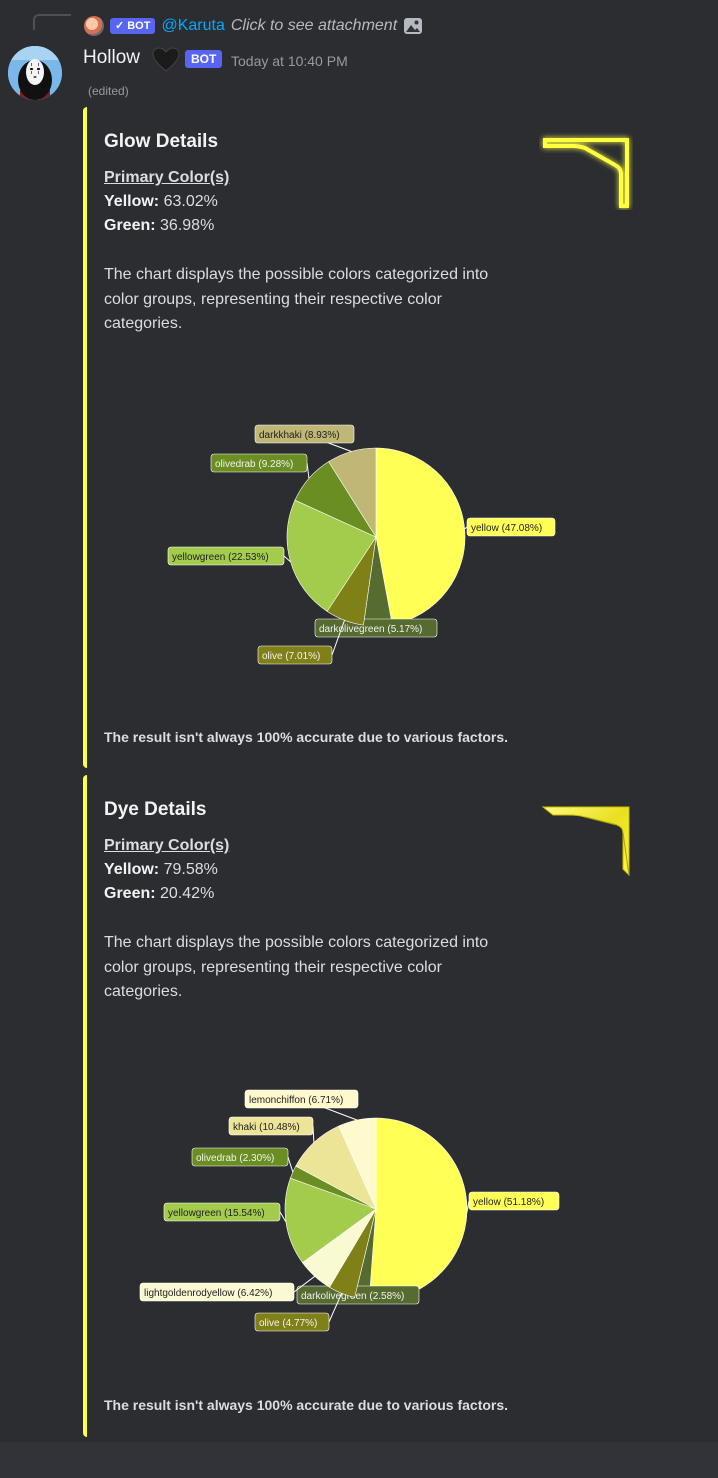 This screenshot has height=1478, width=718. I want to click on pie-label-olive: olive (4.77%), so click(292, 1322).